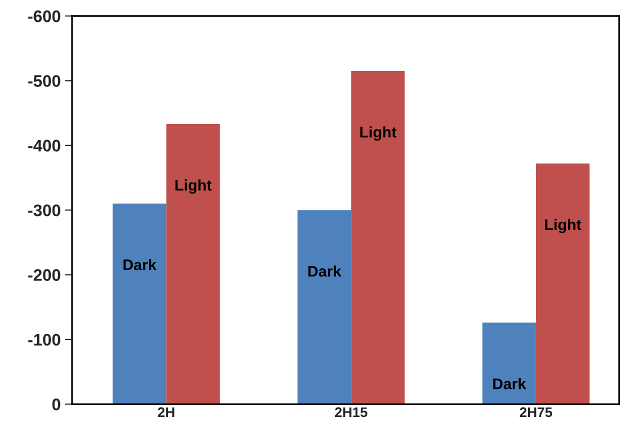  Describe the element at coordinates (44, 81) in the screenshot. I see `y-tick-label: -500` at that location.